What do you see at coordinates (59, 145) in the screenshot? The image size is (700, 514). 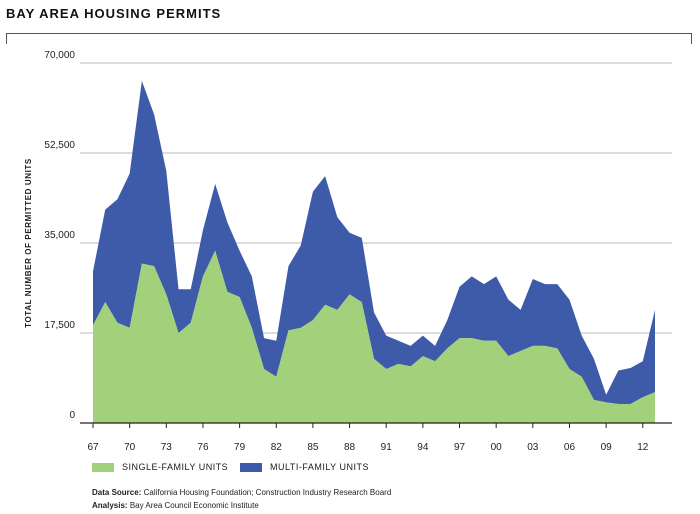 I see `y-tick-label: 52,500` at bounding box center [59, 145].